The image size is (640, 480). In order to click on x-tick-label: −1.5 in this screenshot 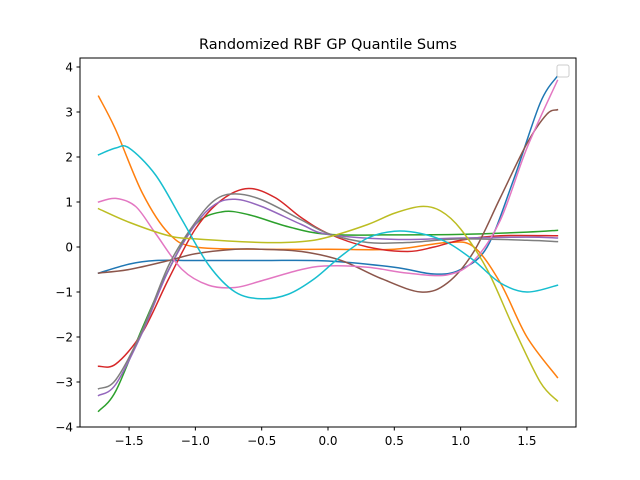, I will do `click(128, 441)`.